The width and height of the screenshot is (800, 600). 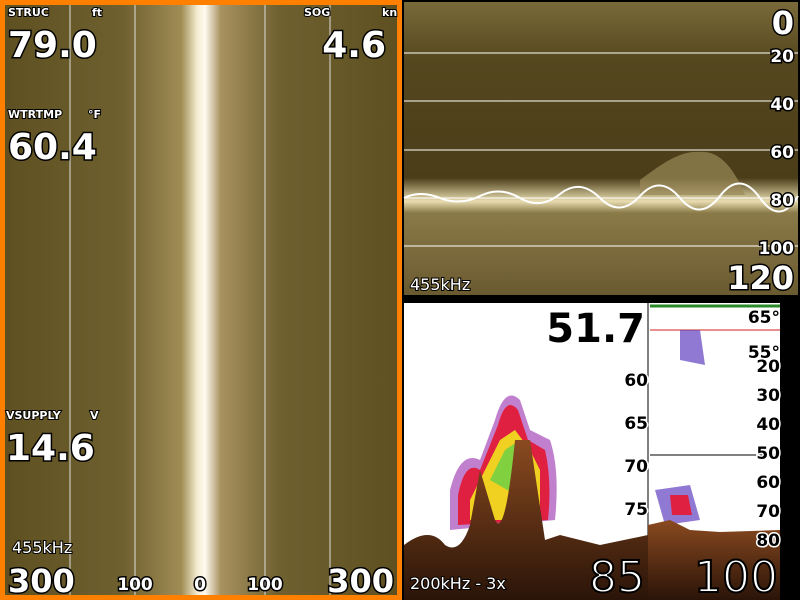 What do you see at coordinates (35, 114) in the screenshot?
I see `readout-label: WTRTMP` at bounding box center [35, 114].